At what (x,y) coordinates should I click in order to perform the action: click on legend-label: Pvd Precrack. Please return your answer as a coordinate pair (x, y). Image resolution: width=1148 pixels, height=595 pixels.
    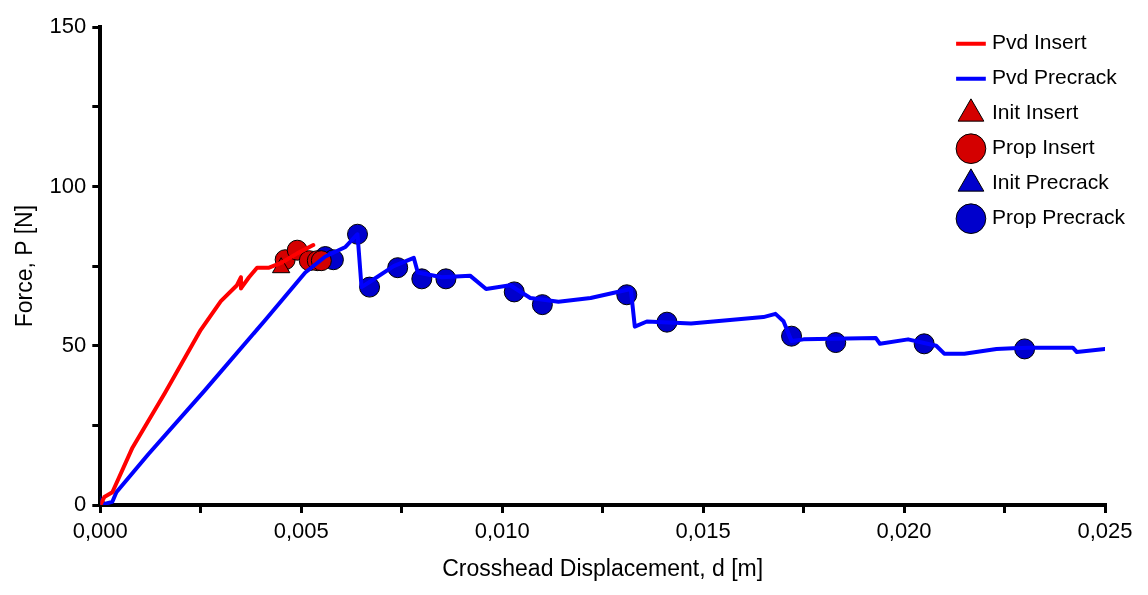
    Looking at the image, I should click on (1054, 77).